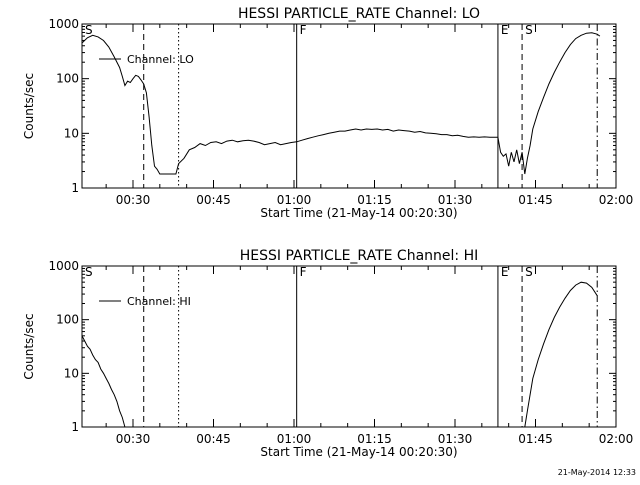 The height and width of the screenshot is (485, 640). I want to click on chart-title: HESSI PARTICLE_RATE Channel: HI, so click(359, 256).